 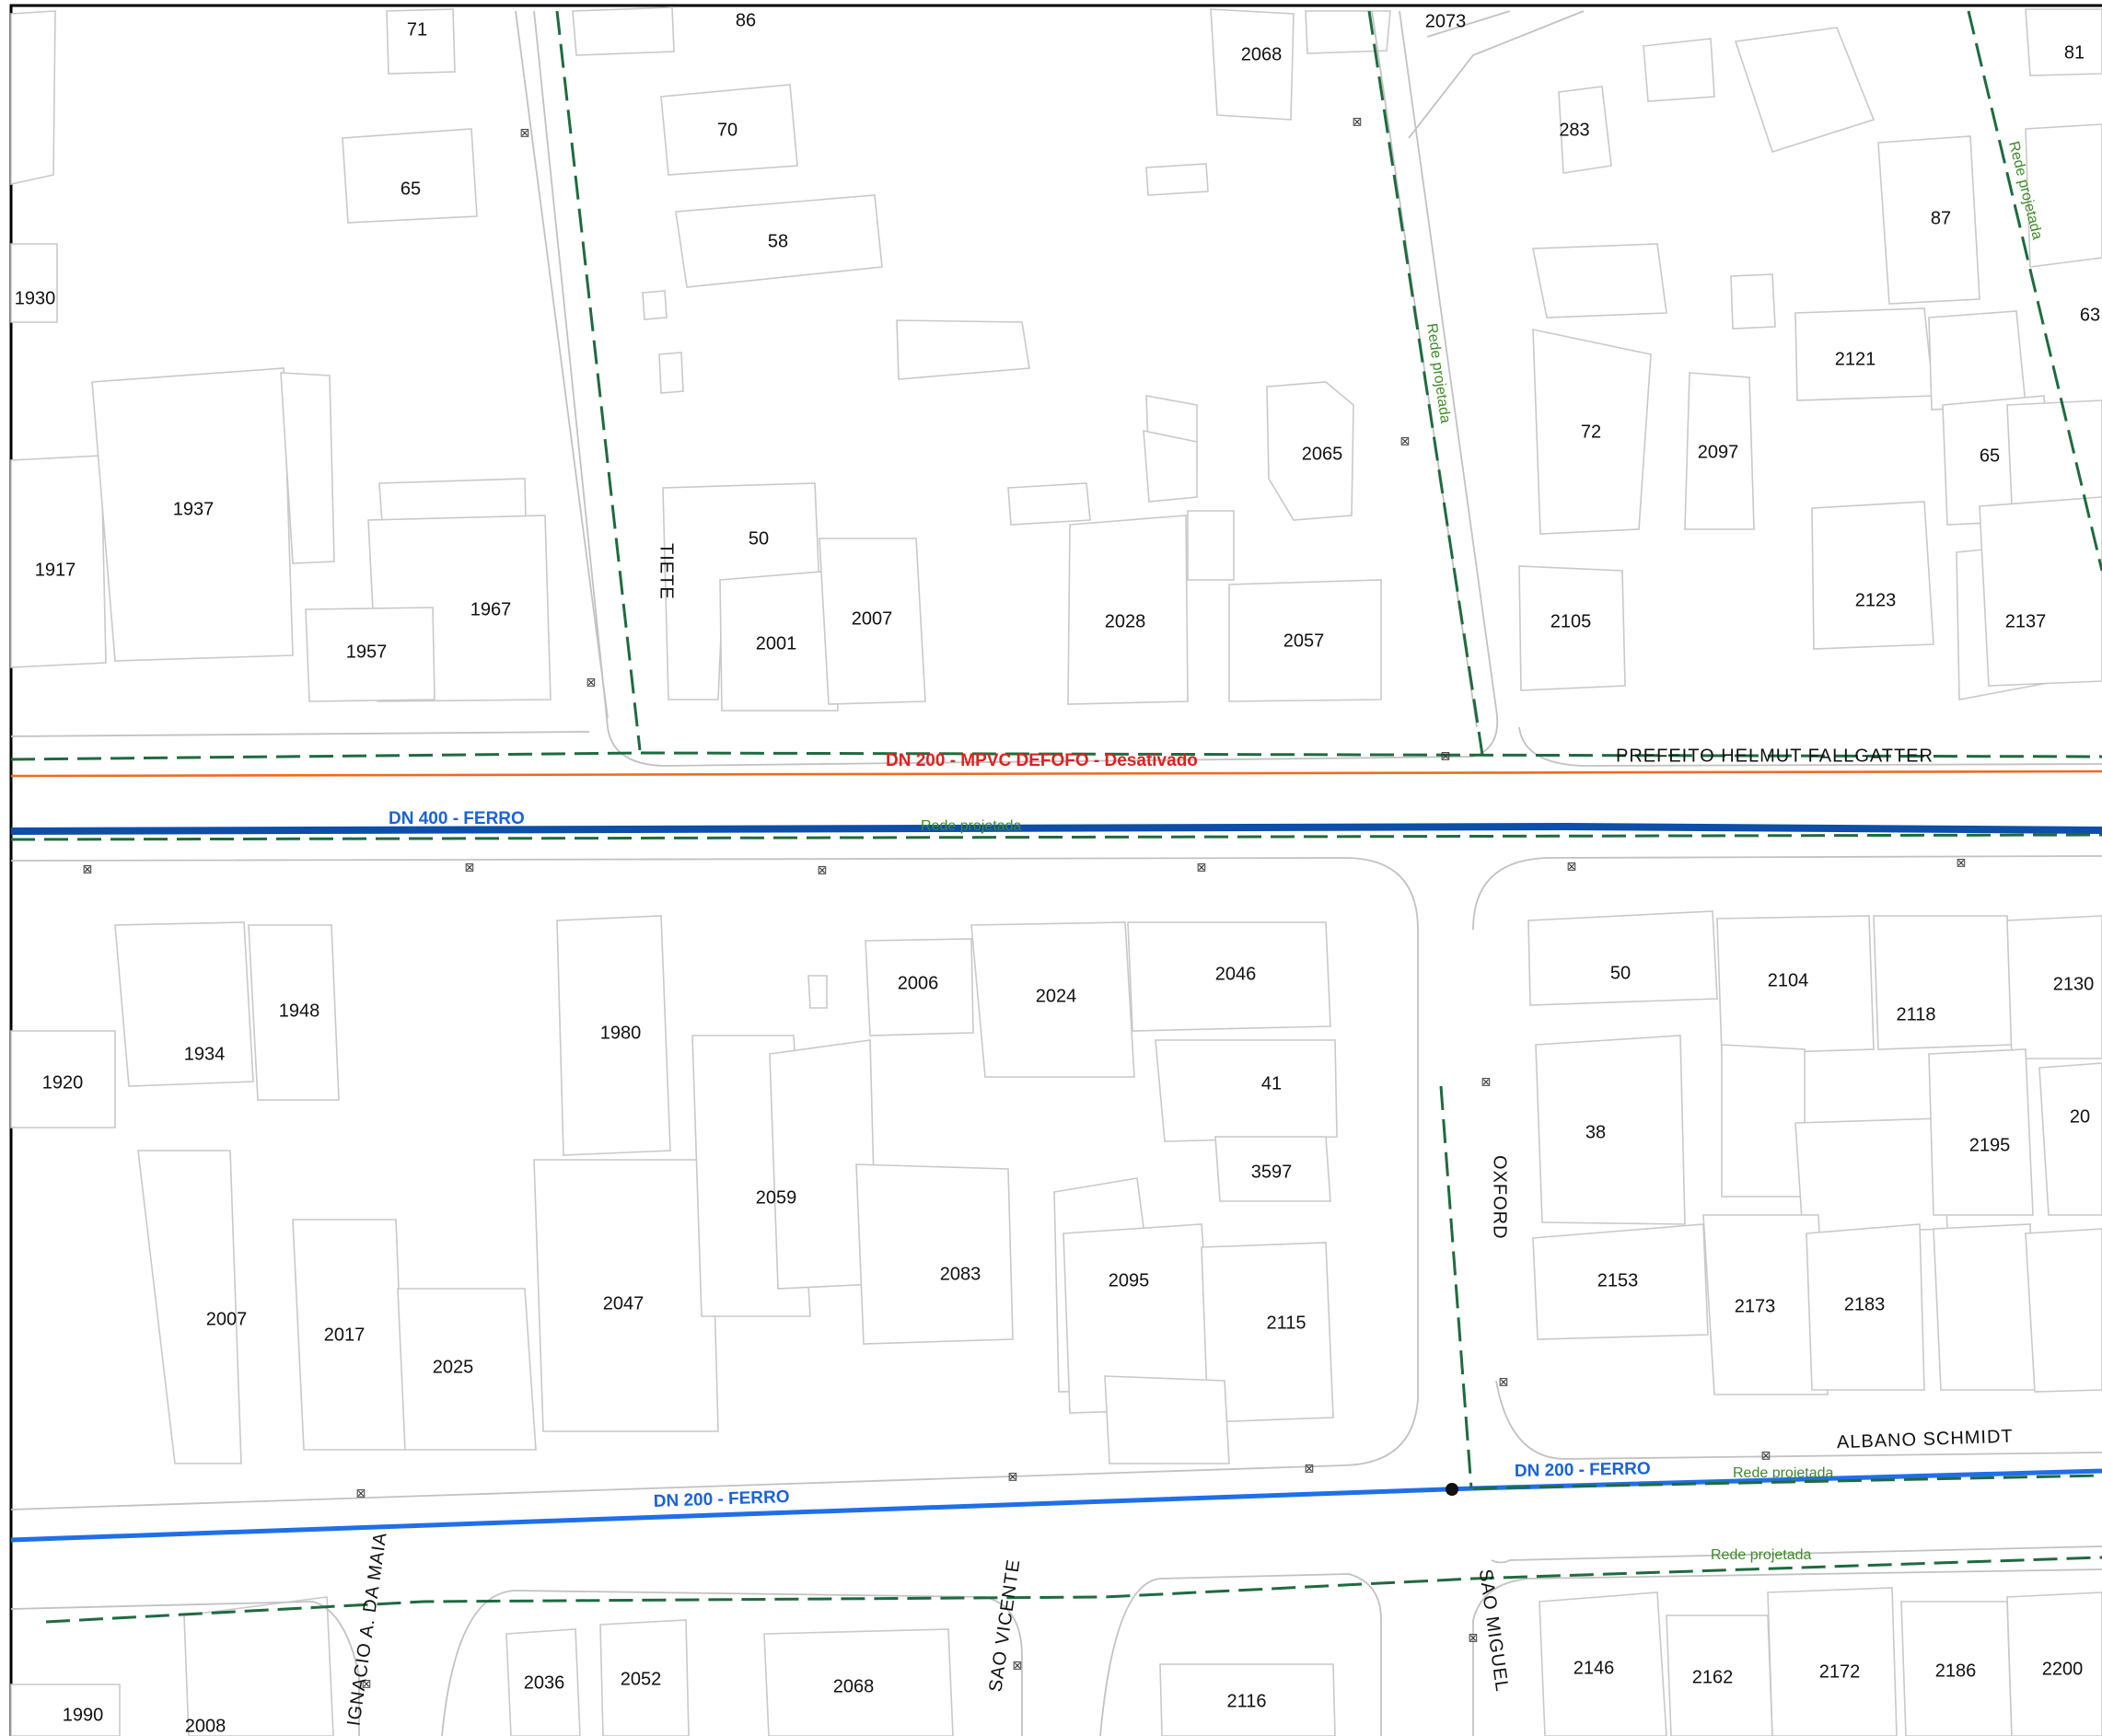 I want to click on lot-number: 2183, so click(x=1865, y=1304).